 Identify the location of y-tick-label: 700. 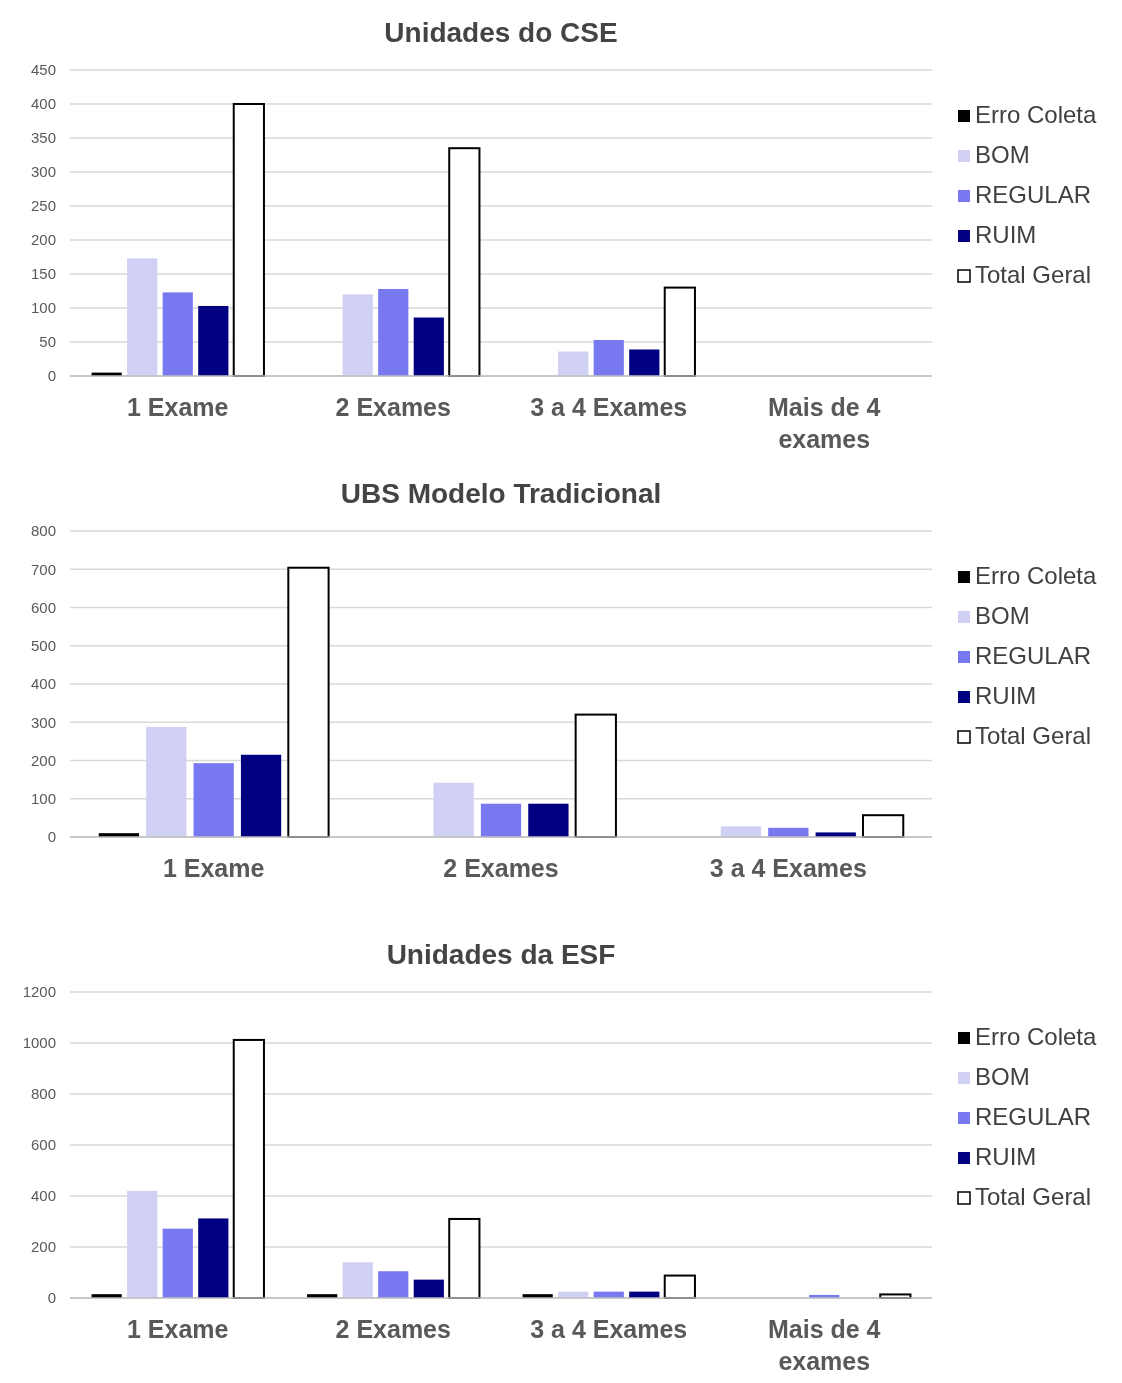
(43, 569).